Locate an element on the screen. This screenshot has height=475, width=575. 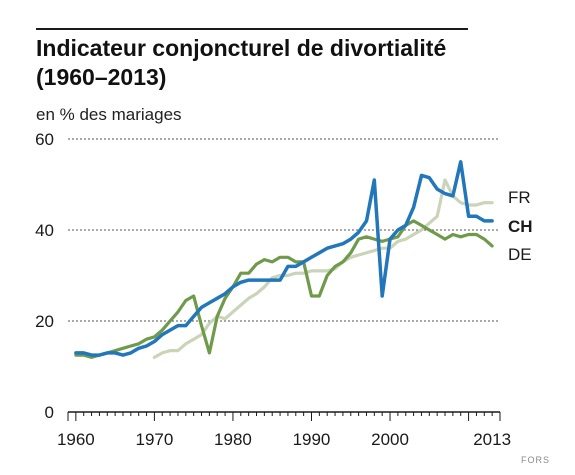
series-label-ch: CH is located at coordinates (520, 226).